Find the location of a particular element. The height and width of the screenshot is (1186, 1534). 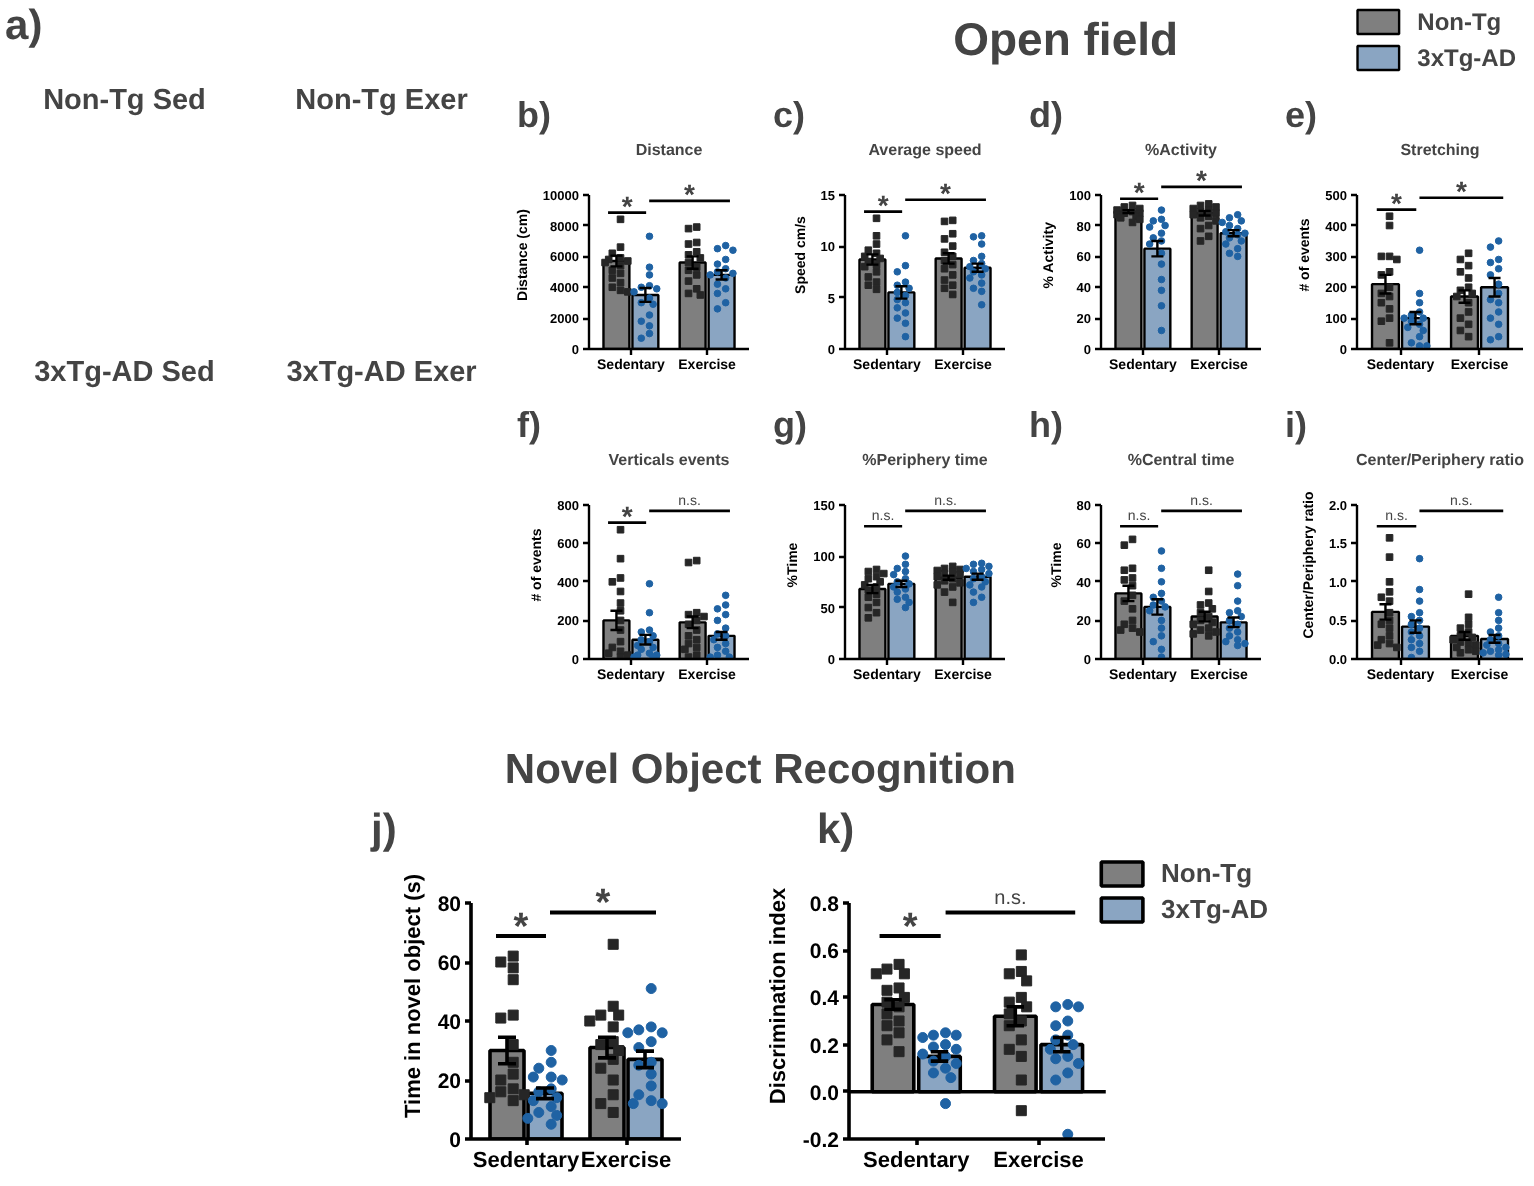

chart-title: Stretching is located at coordinates (1440, 150).